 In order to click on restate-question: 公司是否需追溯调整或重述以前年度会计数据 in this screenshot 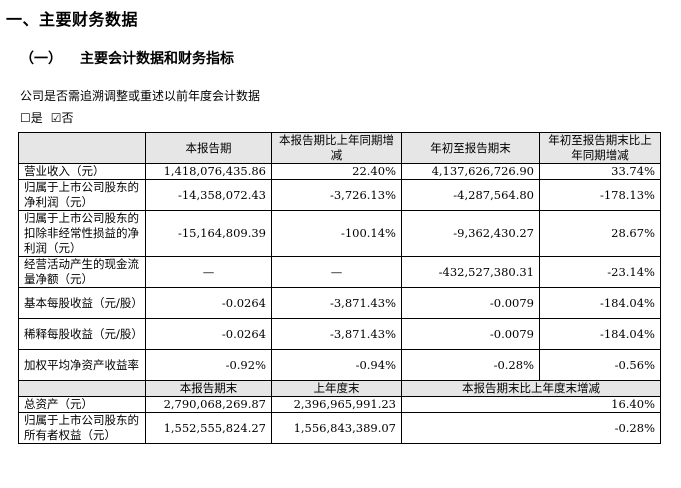, I will do `click(140, 96)`.